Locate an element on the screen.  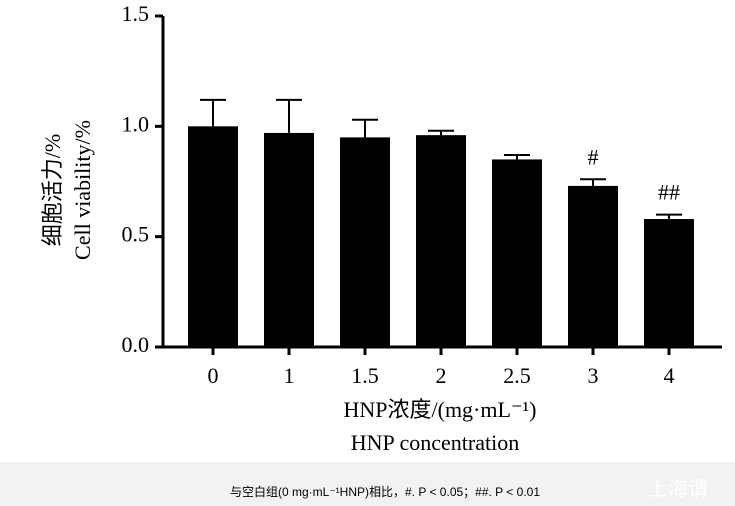
x-tick-label: 1 is located at coordinates (289, 375).